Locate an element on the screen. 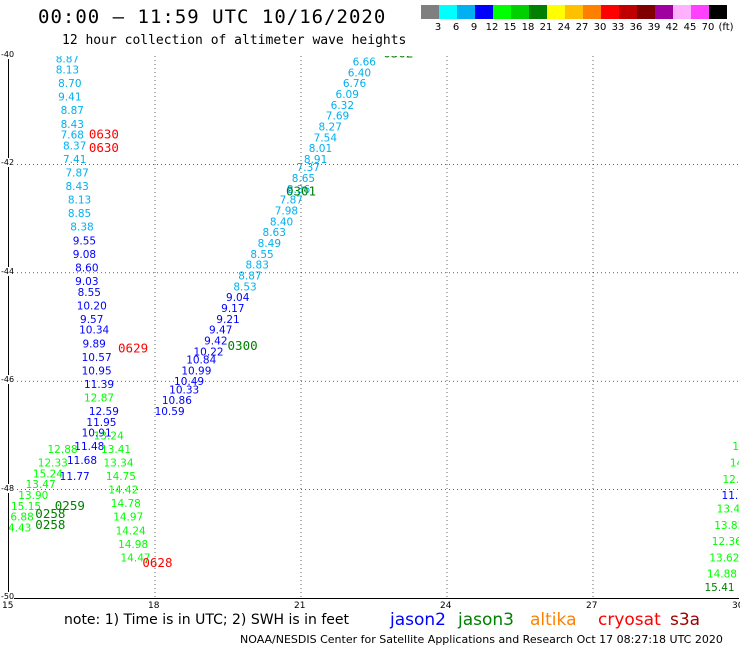 The height and width of the screenshot is (650, 740). wave-height-value: 14.88 is located at coordinates (722, 575).